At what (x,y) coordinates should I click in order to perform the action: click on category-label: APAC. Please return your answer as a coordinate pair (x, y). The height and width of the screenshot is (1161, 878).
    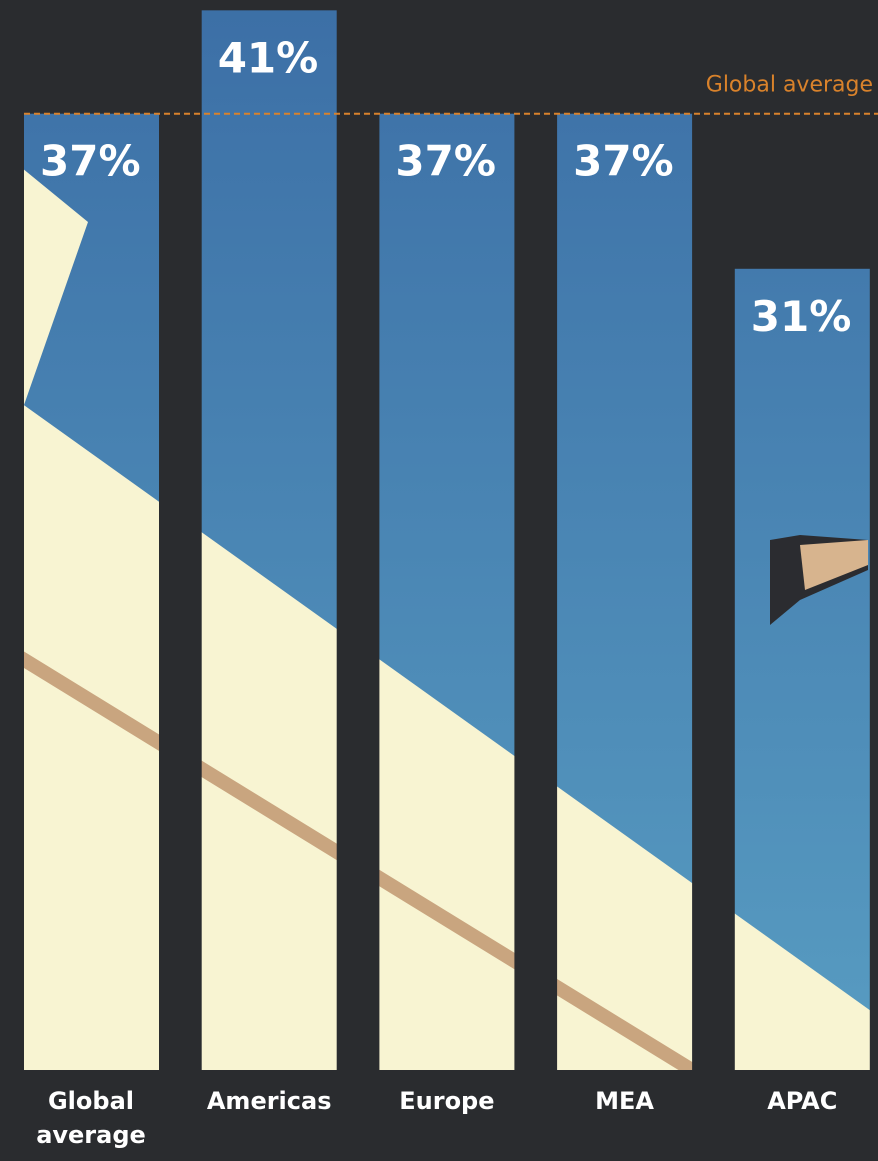
    Looking at the image, I should click on (802, 1101).